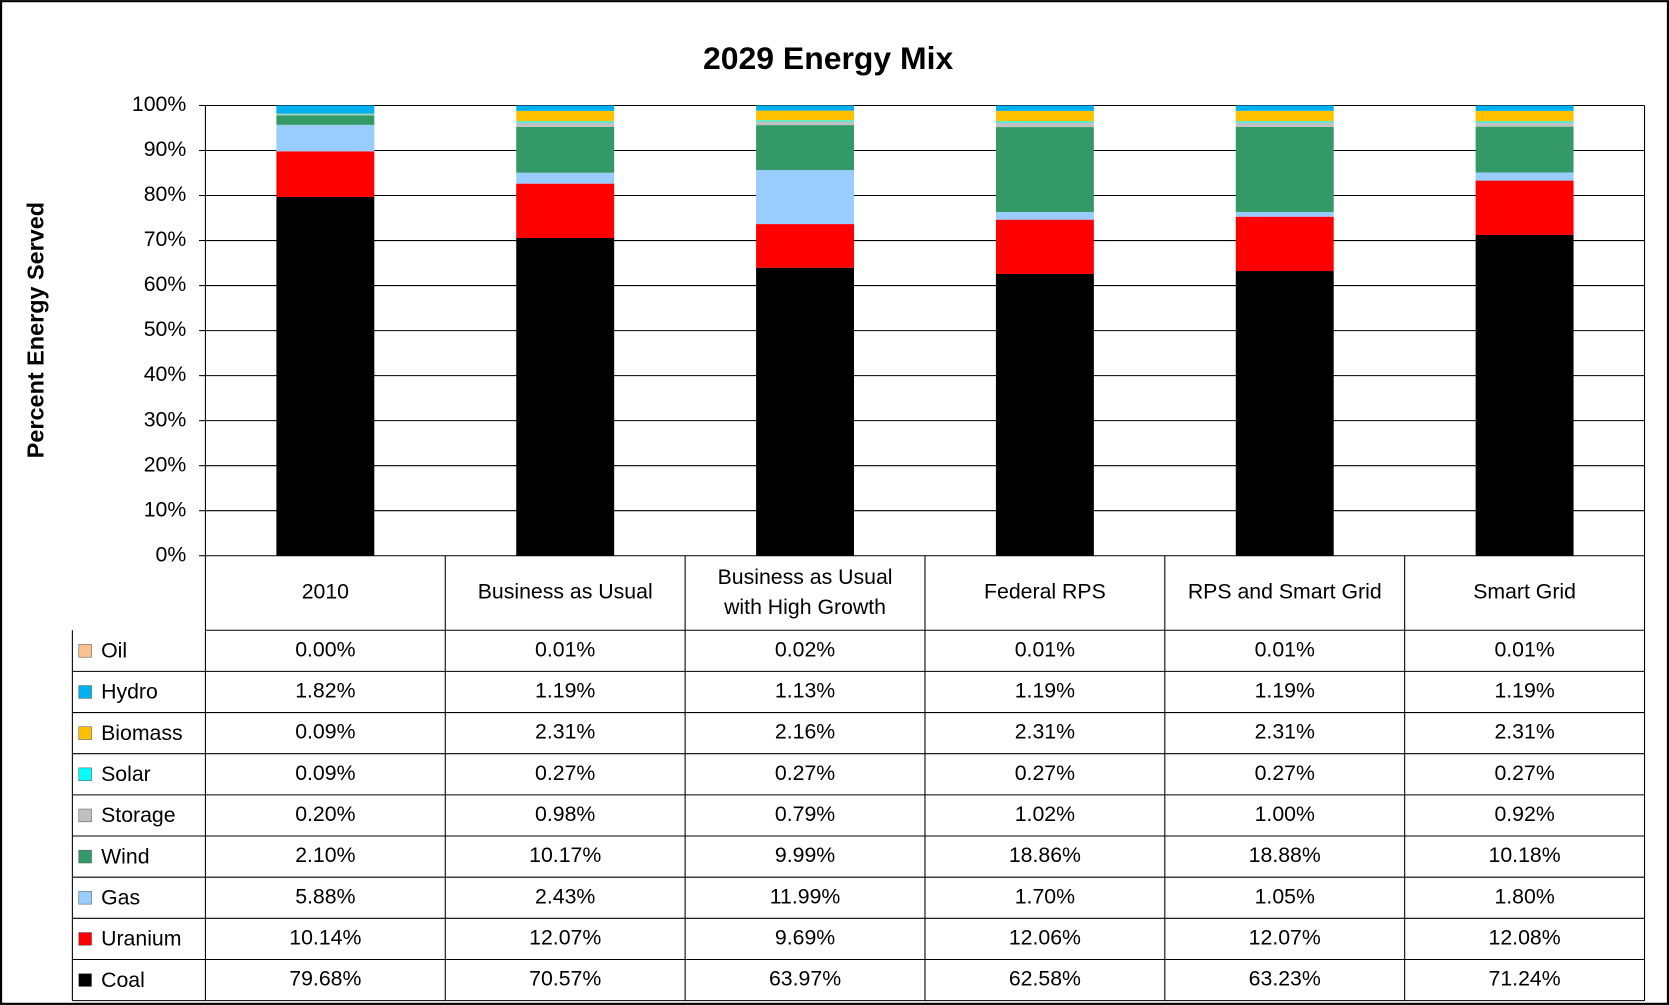  I want to click on table-value: 10.14%, so click(325, 938).